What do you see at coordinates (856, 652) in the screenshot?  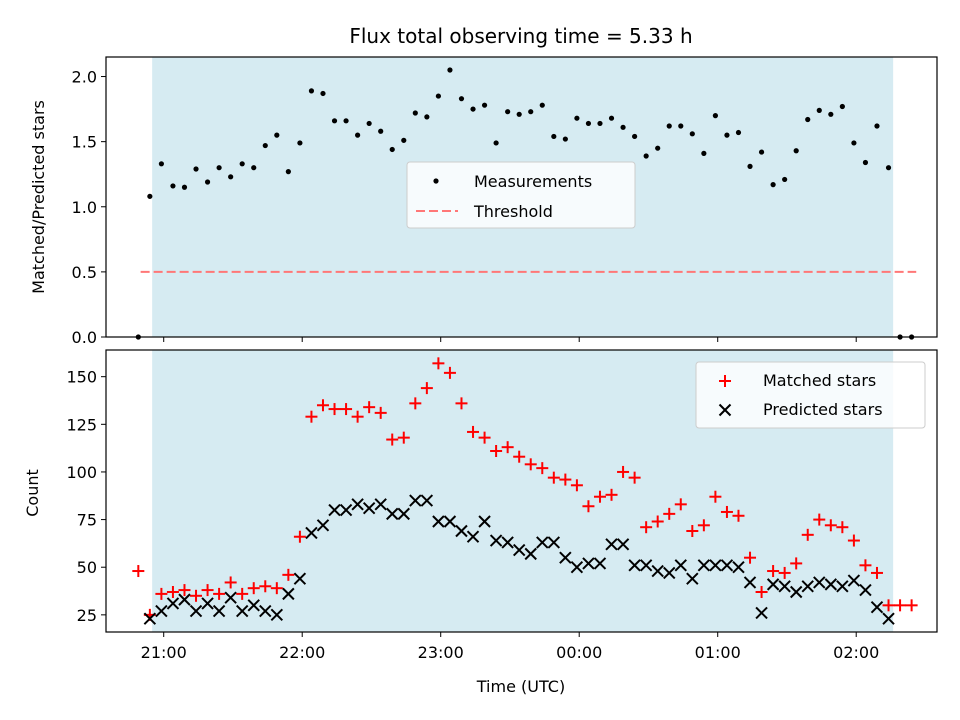 I see `x-tick-label: 02:00` at bounding box center [856, 652].